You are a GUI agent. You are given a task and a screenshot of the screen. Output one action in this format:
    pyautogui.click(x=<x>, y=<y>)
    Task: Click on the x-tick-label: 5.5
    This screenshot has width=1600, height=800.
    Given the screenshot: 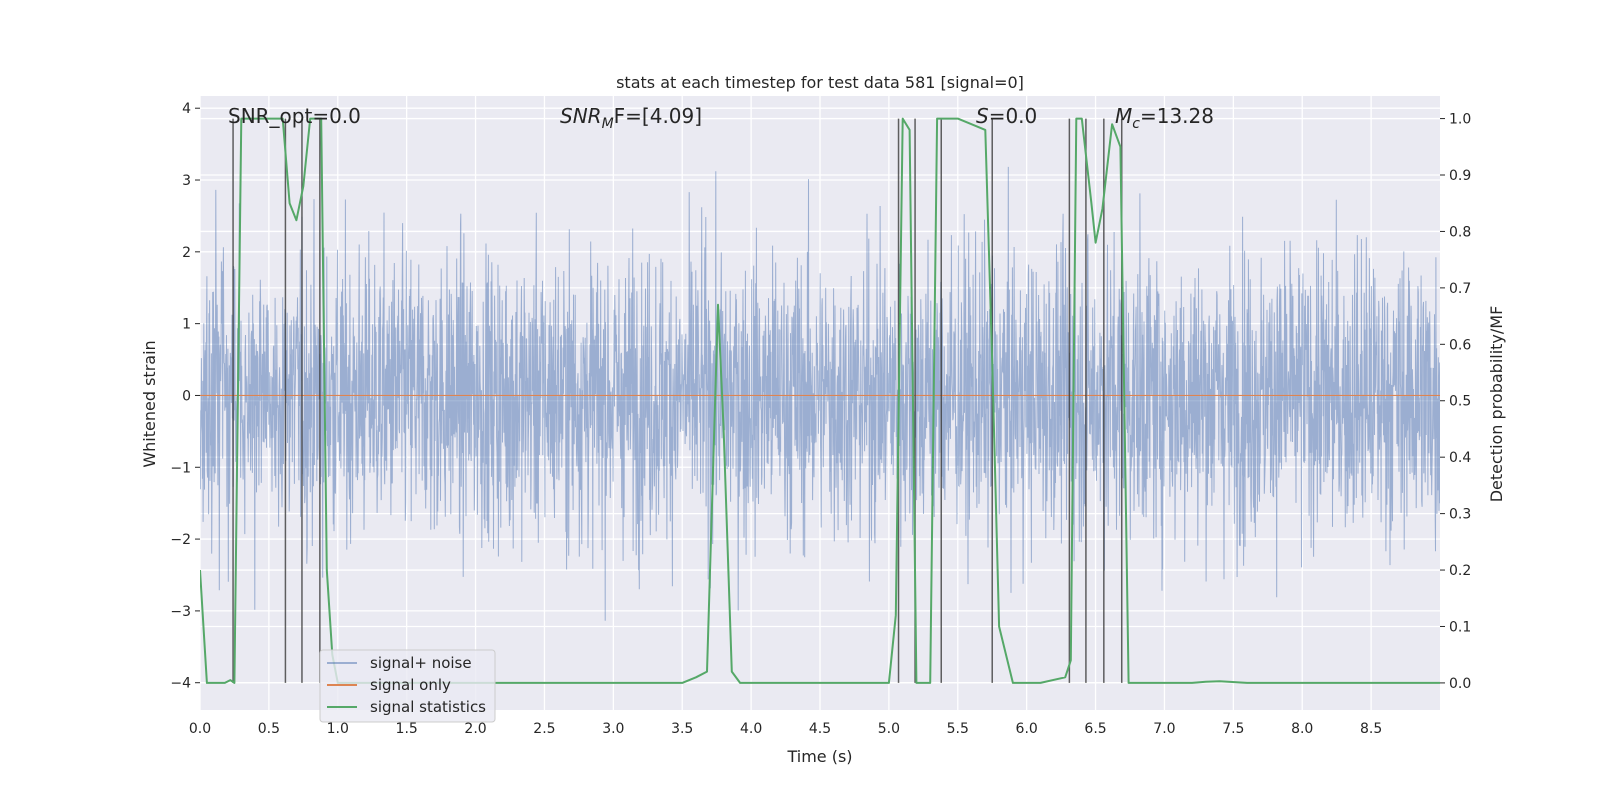 What is the action you would take?
    pyautogui.click(x=958, y=729)
    